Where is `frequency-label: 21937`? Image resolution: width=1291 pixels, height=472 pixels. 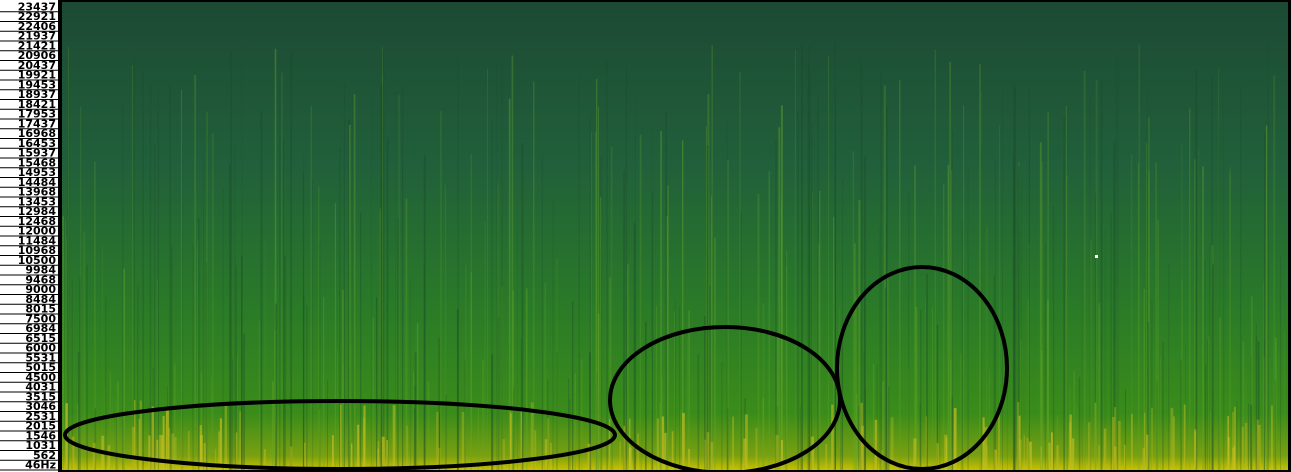
frequency-label: 21937 is located at coordinates (37, 36).